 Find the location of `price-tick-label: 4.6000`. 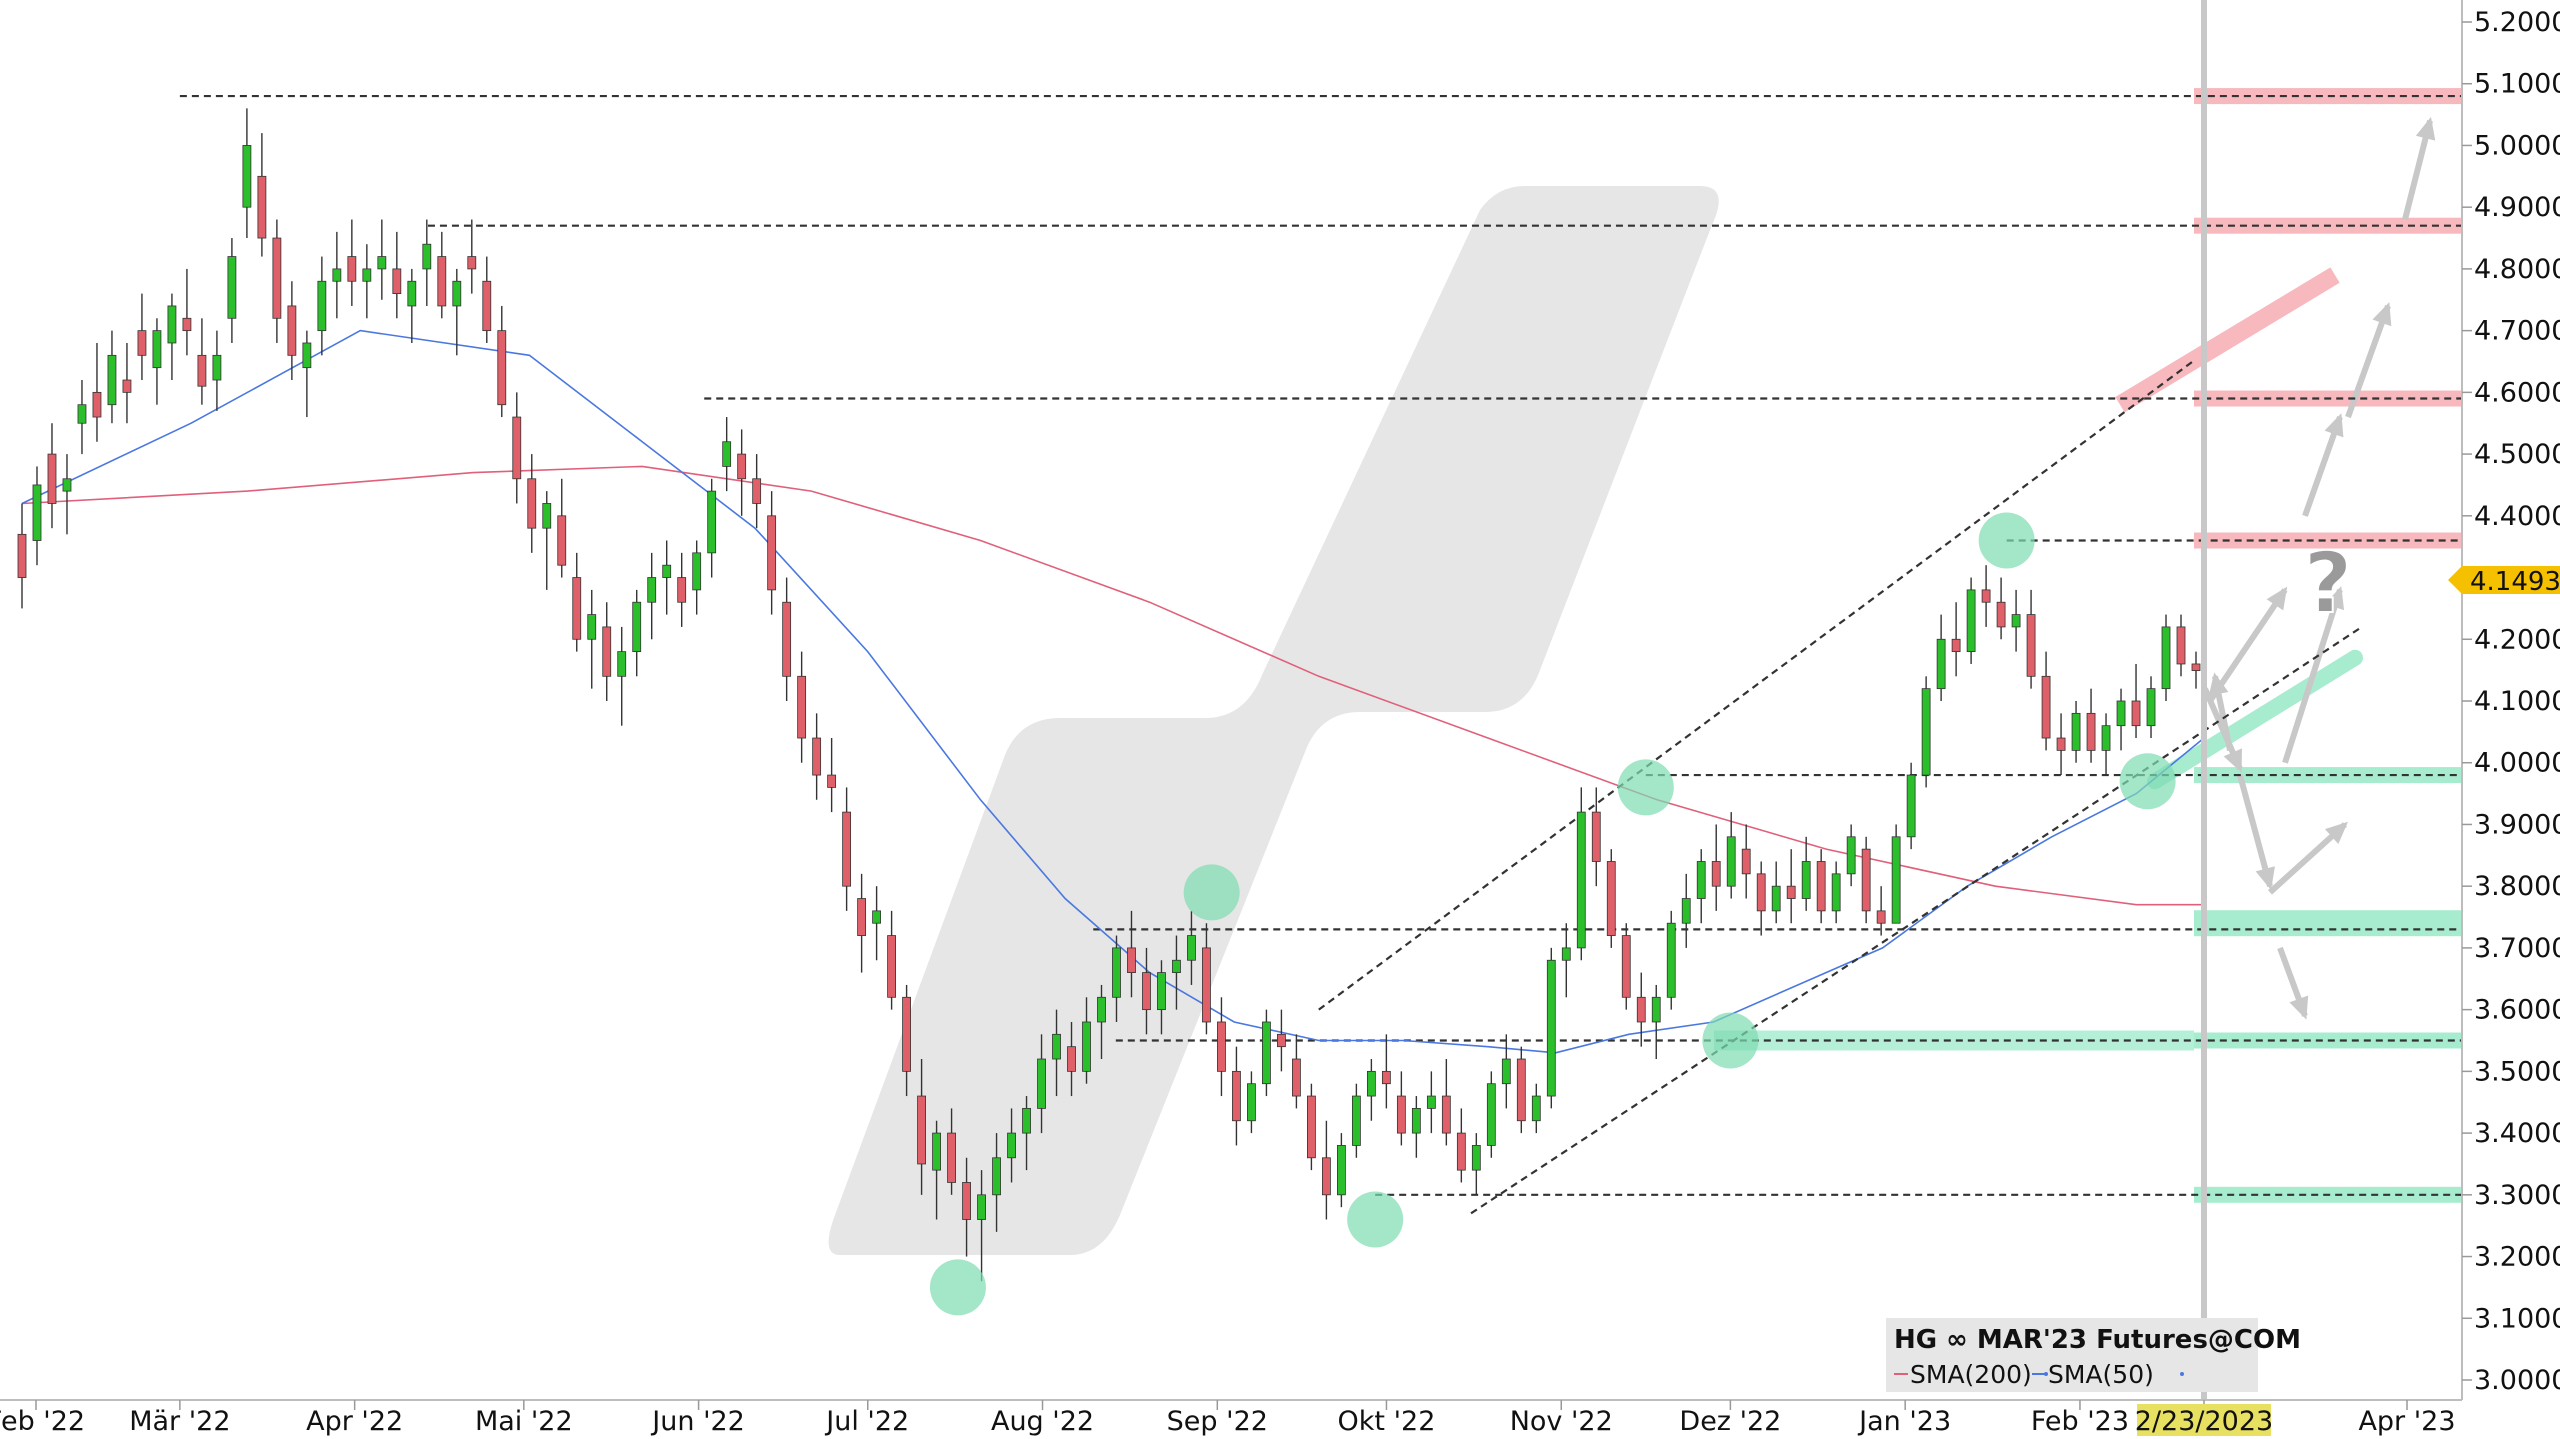

price-tick-label: 4.6000 is located at coordinates (2517, 392).